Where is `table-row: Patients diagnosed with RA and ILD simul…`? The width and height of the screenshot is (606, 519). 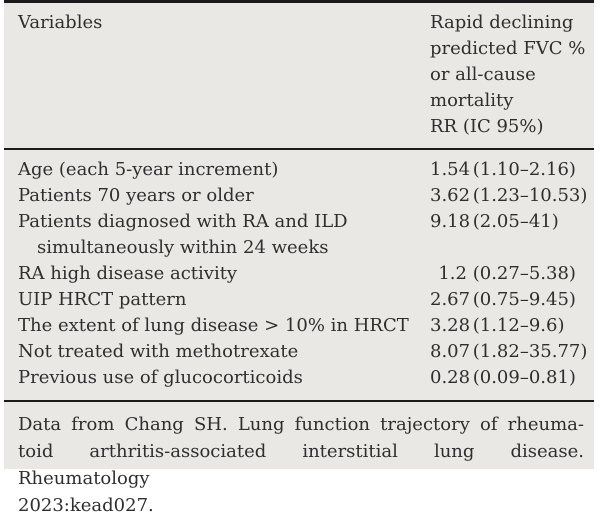
table-row: Patients diagnosed with RA and ILD simul… is located at coordinates (303, 235).